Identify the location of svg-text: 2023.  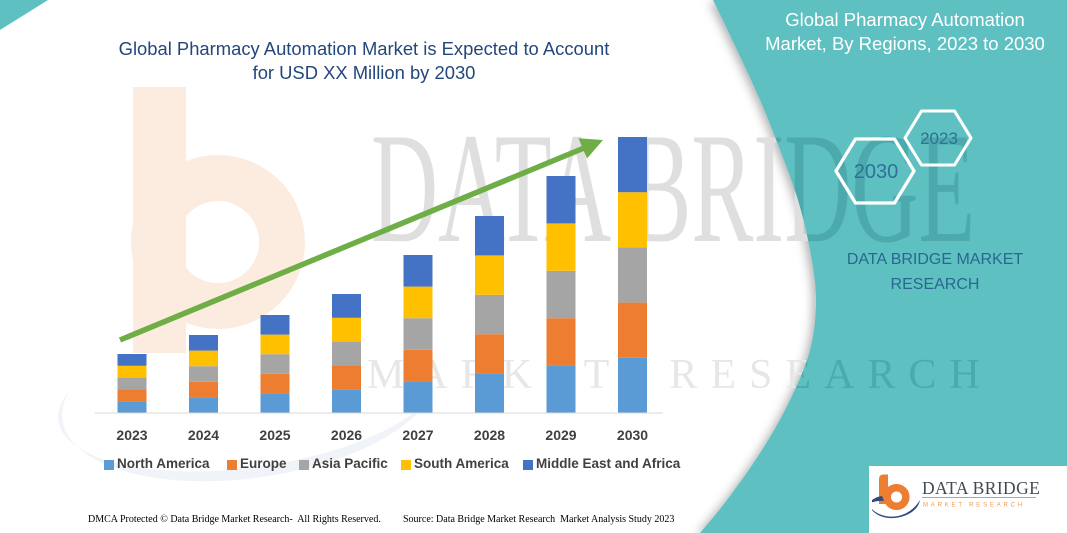
(939, 138).